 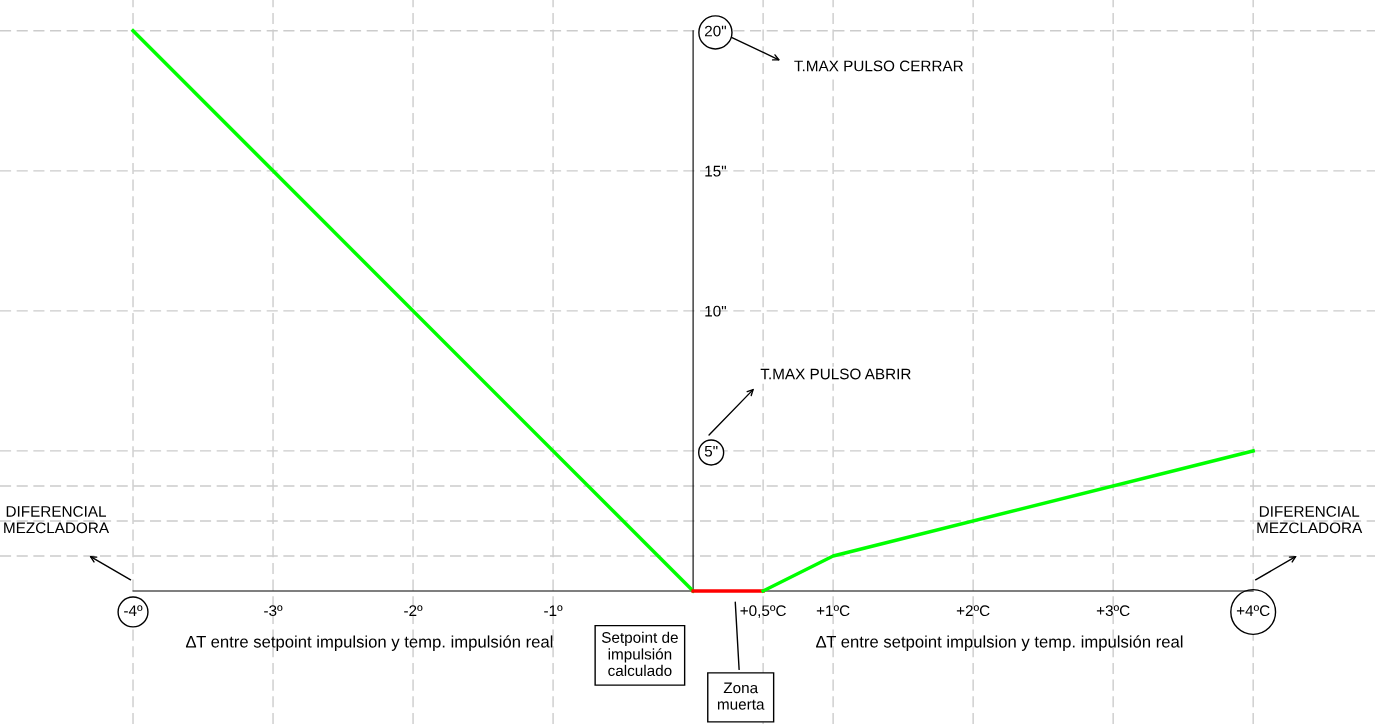 I want to click on x-tick-label: +4ºC, so click(x=1253, y=611).